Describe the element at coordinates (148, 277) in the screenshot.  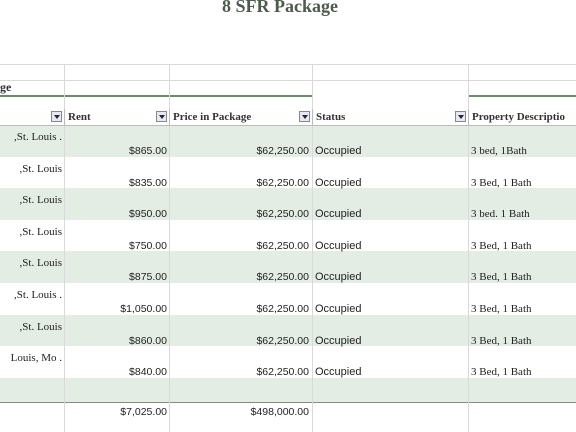
I see `rent: $875.00` at that location.